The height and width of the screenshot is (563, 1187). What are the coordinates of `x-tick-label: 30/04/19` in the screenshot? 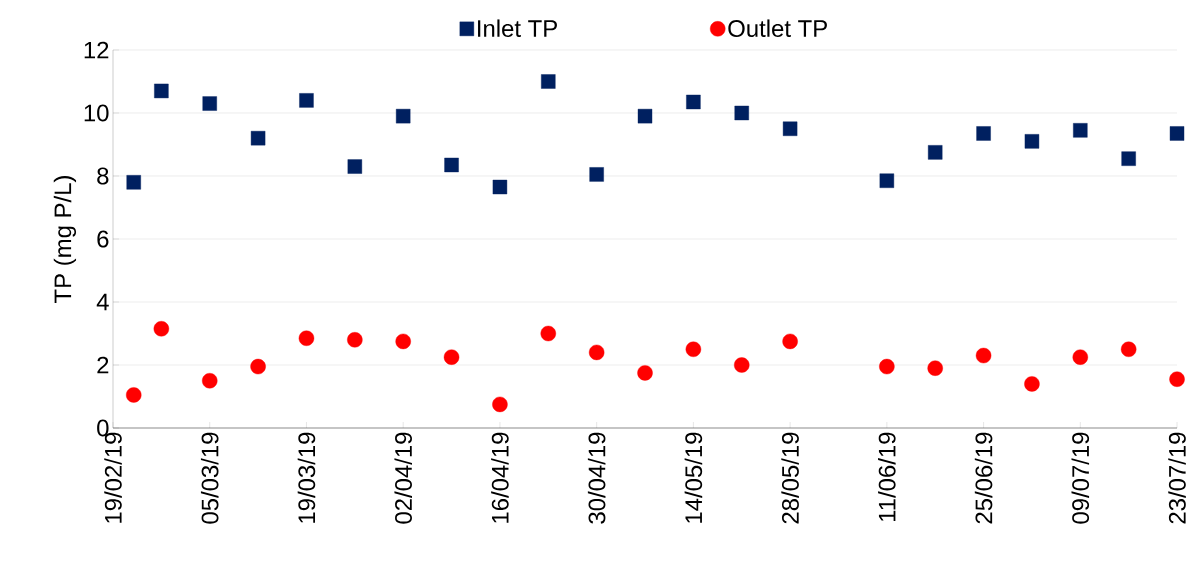 It's located at (596, 478).